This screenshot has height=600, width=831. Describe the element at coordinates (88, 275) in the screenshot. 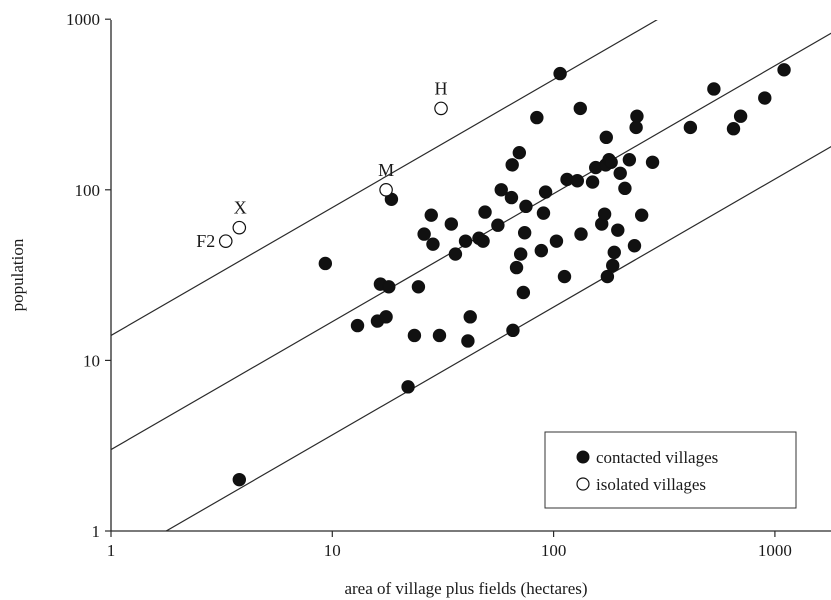

I see `y-axis-ticks: 1 10 100 1000` at that location.